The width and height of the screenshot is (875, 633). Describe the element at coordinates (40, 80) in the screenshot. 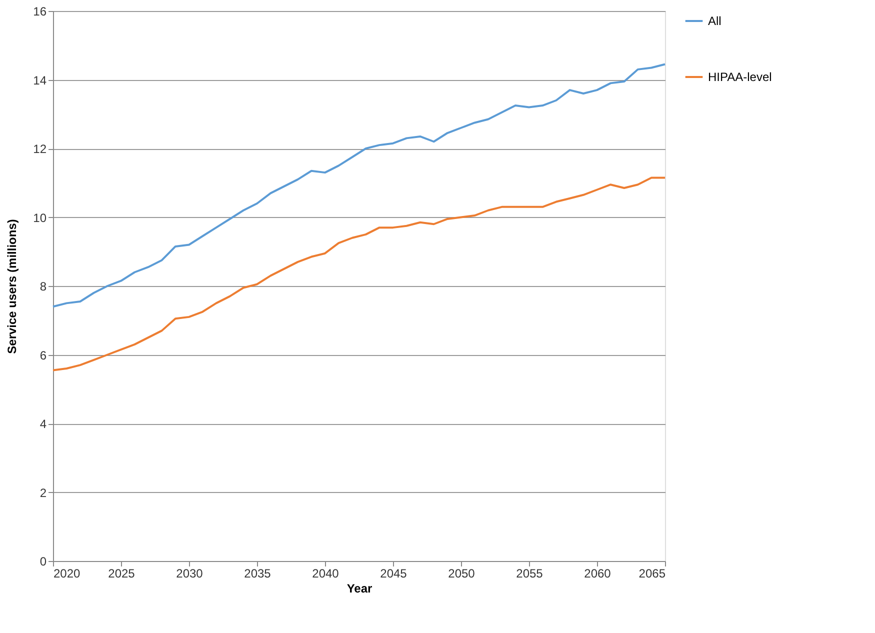

I see `y-tick-label: 14` at that location.